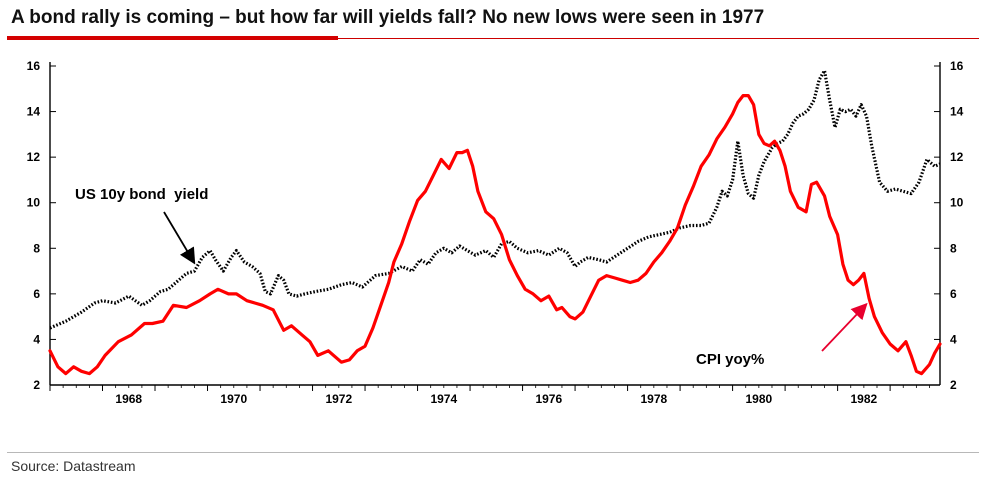  I want to click on y-tick-label-right: 14, so click(957, 112).